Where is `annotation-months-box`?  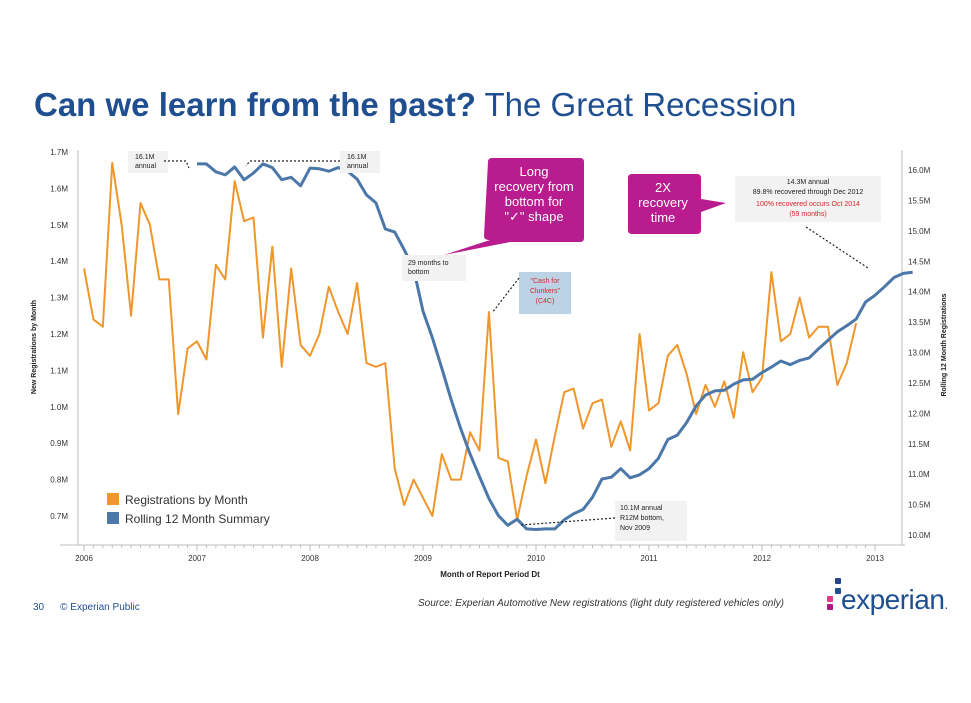
annotation-months-box is located at coordinates (434, 268).